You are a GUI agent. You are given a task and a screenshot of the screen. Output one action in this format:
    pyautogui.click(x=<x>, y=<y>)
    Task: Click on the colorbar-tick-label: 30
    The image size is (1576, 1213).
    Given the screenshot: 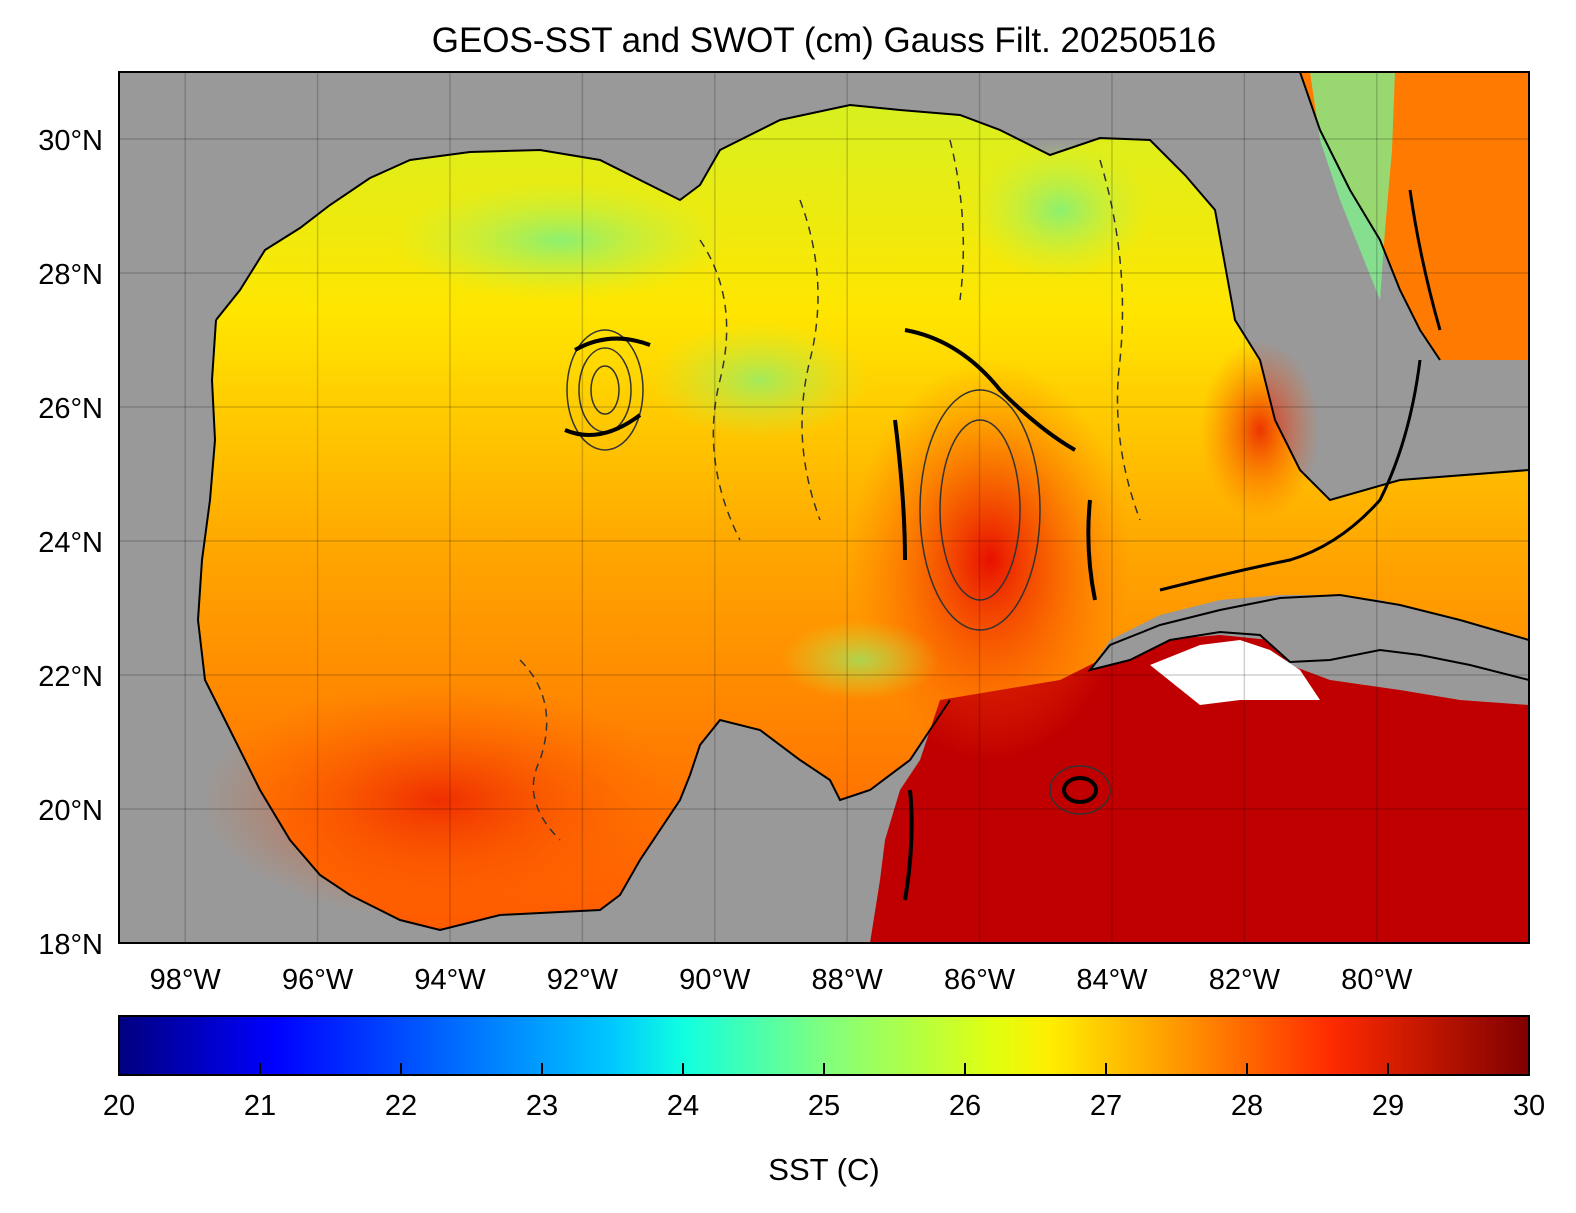 What is the action you would take?
    pyautogui.click(x=1529, y=1106)
    